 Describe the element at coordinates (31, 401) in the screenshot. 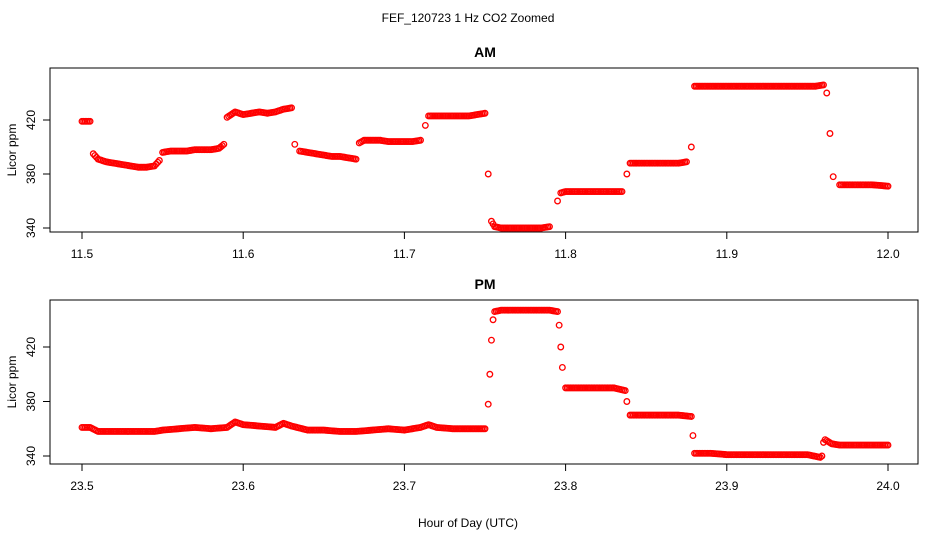

I see `pm-y-tick-label: 380` at that location.